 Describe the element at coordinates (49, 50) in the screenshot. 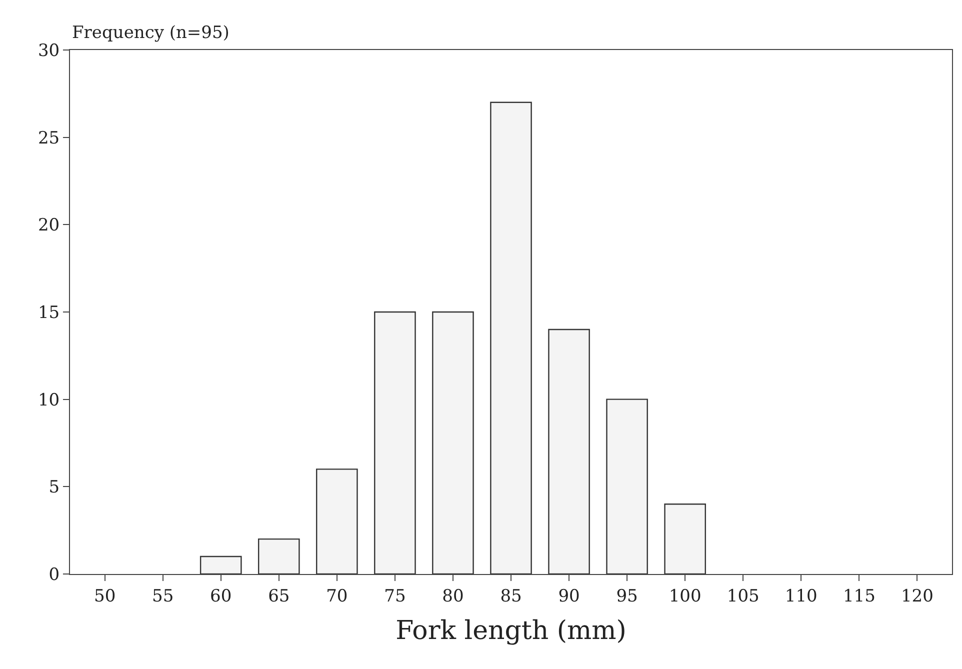

I see `y-tick-label: 30` at that location.